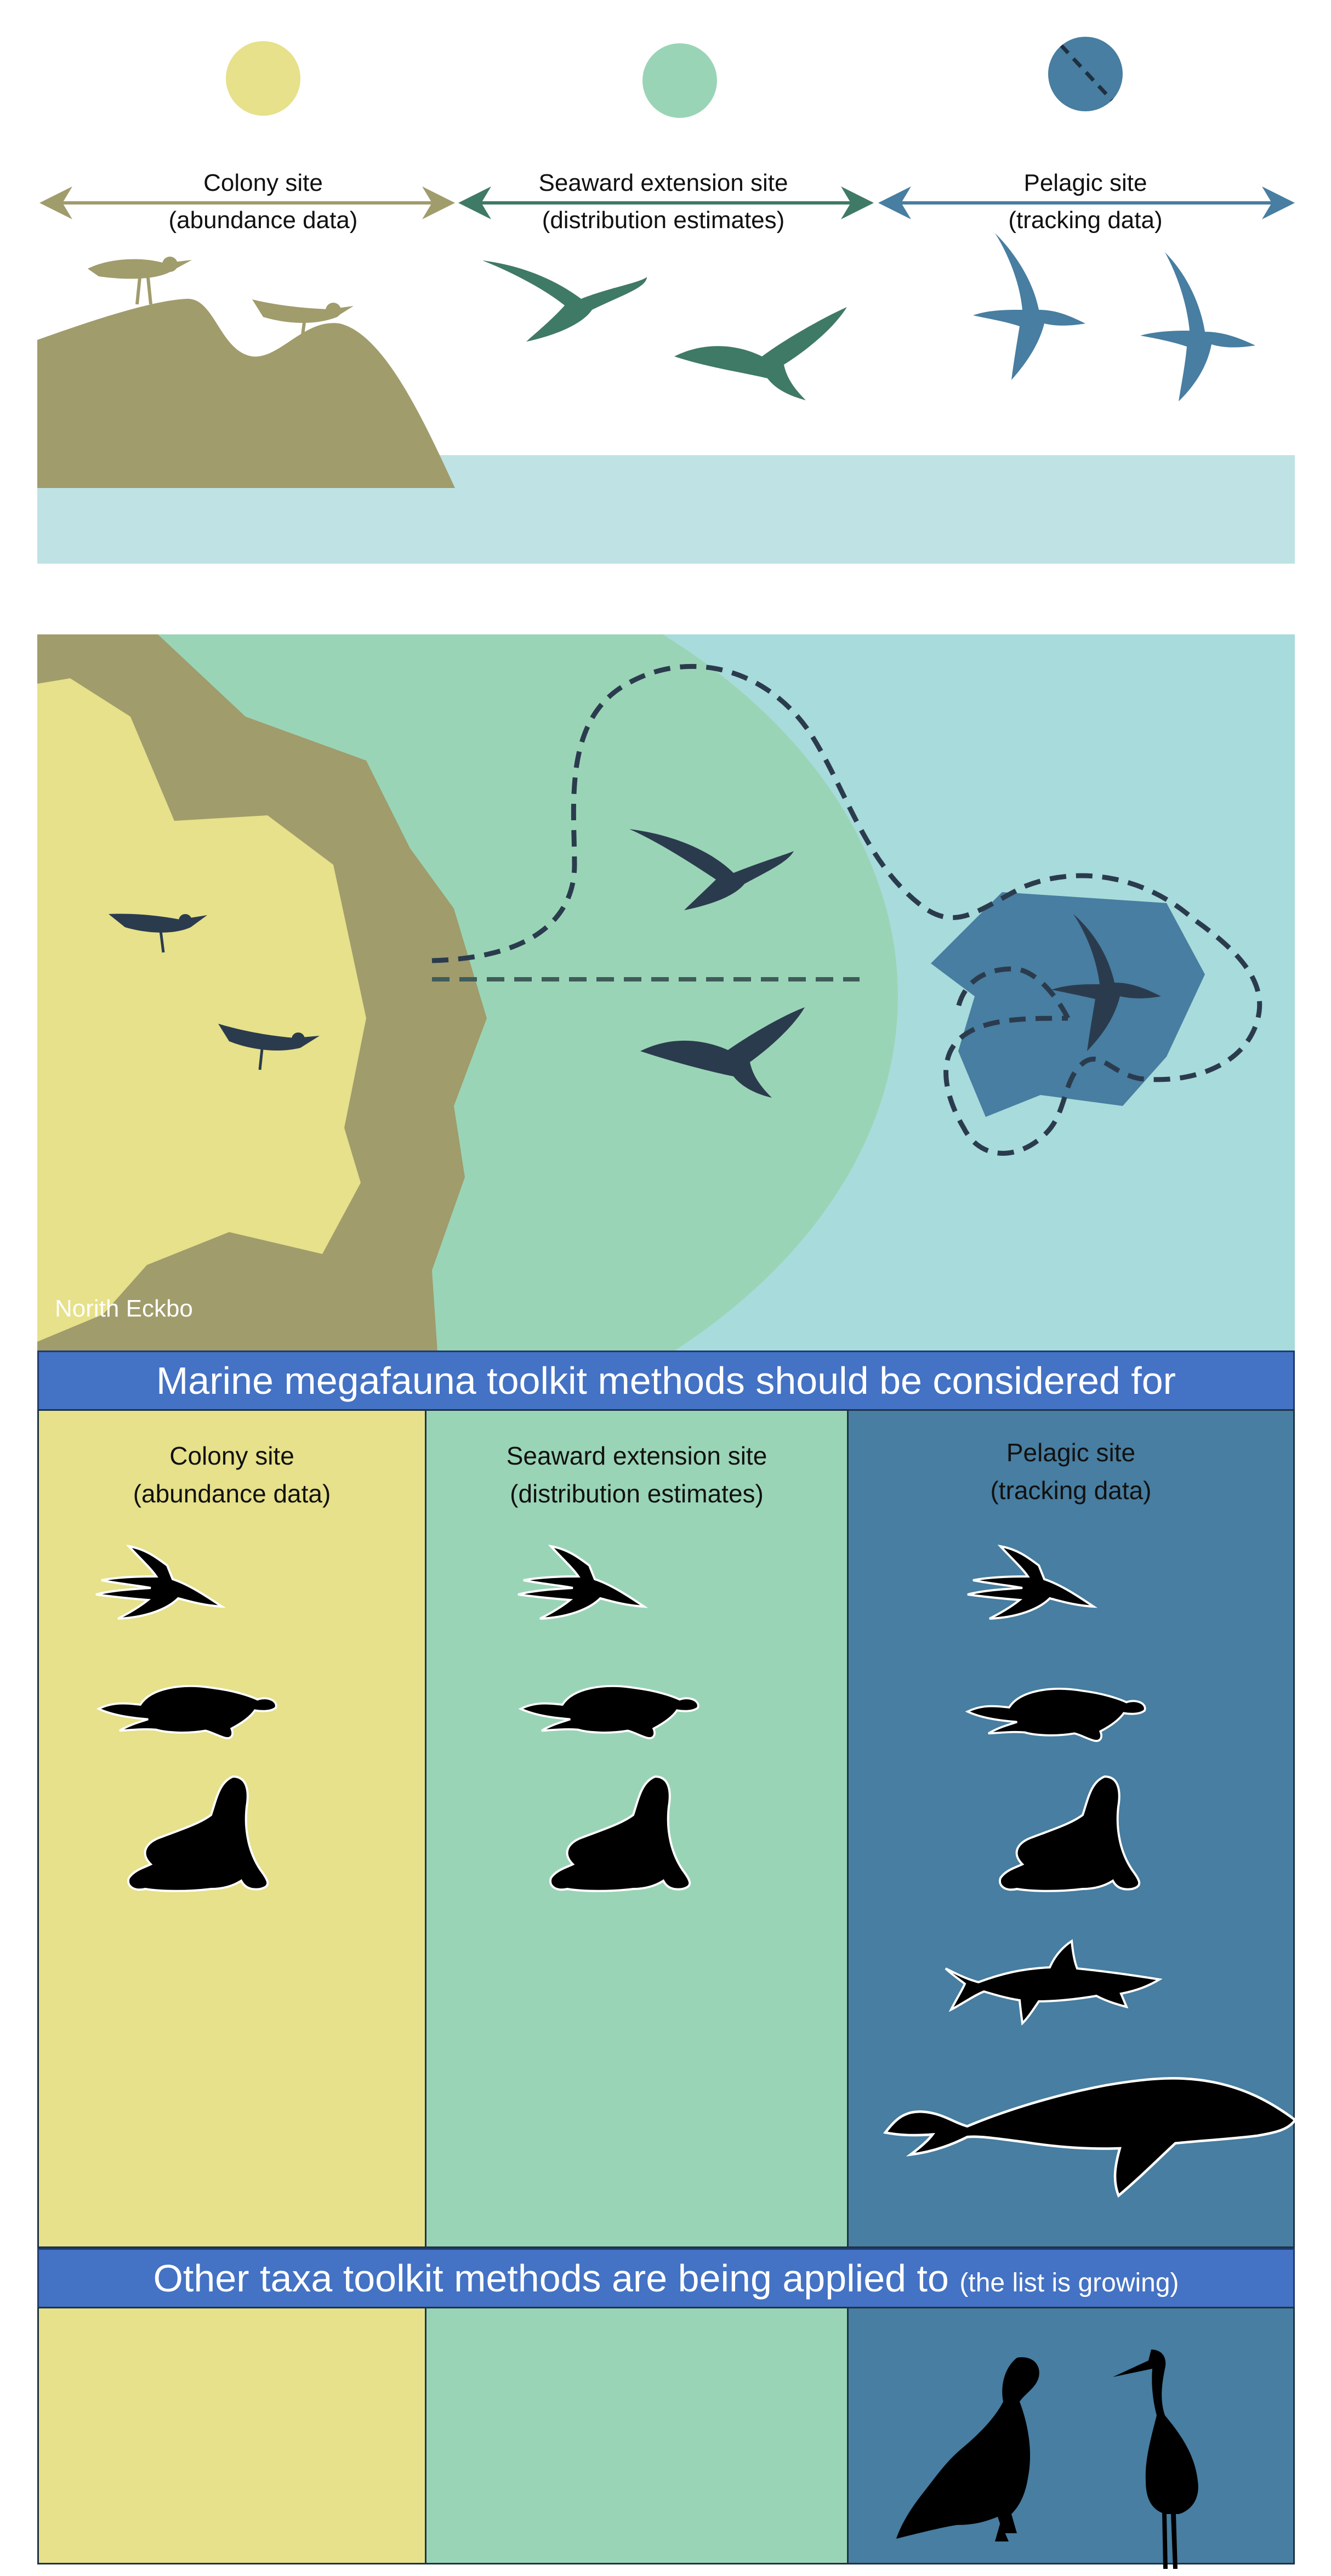 The height and width of the screenshot is (2576, 1331). Describe the element at coordinates (1086, 221) in the screenshot. I see `pelagic-label-line2: (tracking data)` at that location.